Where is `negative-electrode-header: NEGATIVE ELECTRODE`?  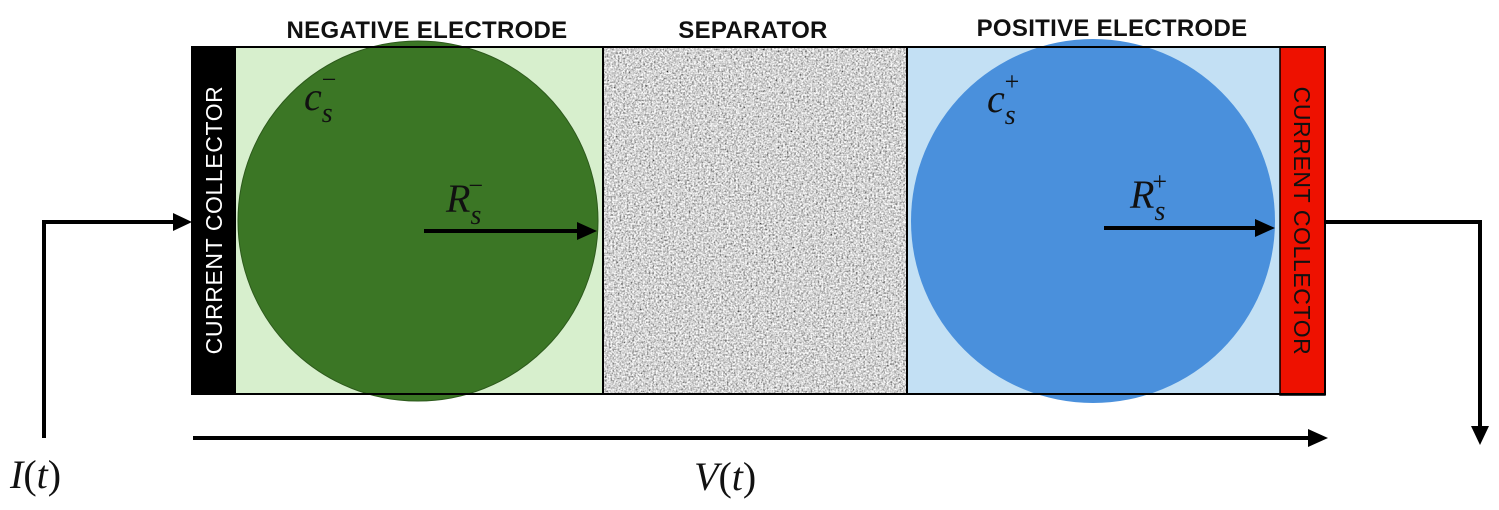
negative-electrode-header: NEGATIVE ELECTRODE is located at coordinates (427, 30).